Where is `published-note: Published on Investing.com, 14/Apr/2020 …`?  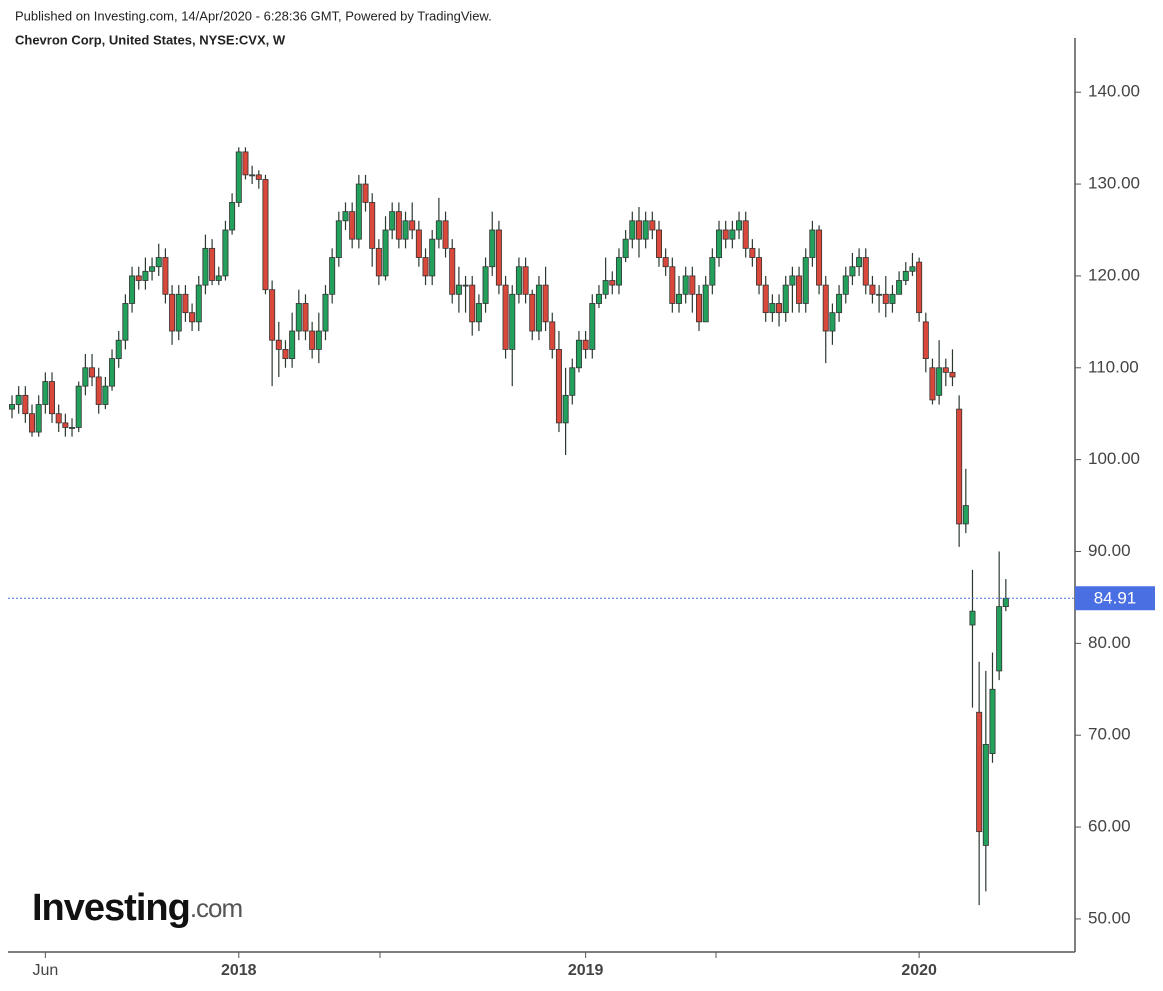
published-note: Published on Investing.com, 14/Apr/2020 … is located at coordinates (253, 15).